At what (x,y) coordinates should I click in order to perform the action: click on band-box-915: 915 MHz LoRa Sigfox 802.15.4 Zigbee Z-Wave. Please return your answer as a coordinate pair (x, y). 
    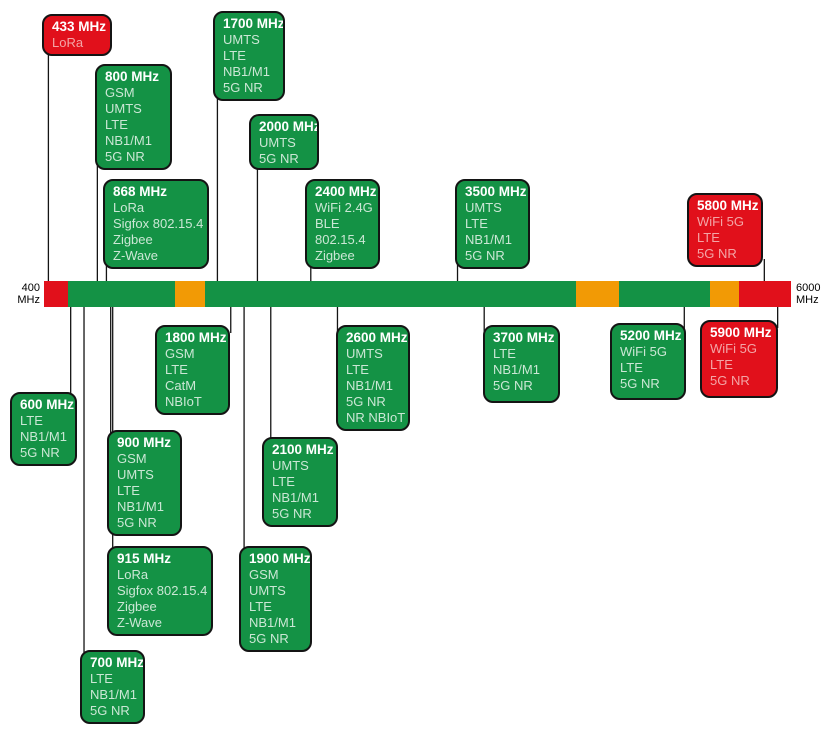
    Looking at the image, I should click on (160, 591).